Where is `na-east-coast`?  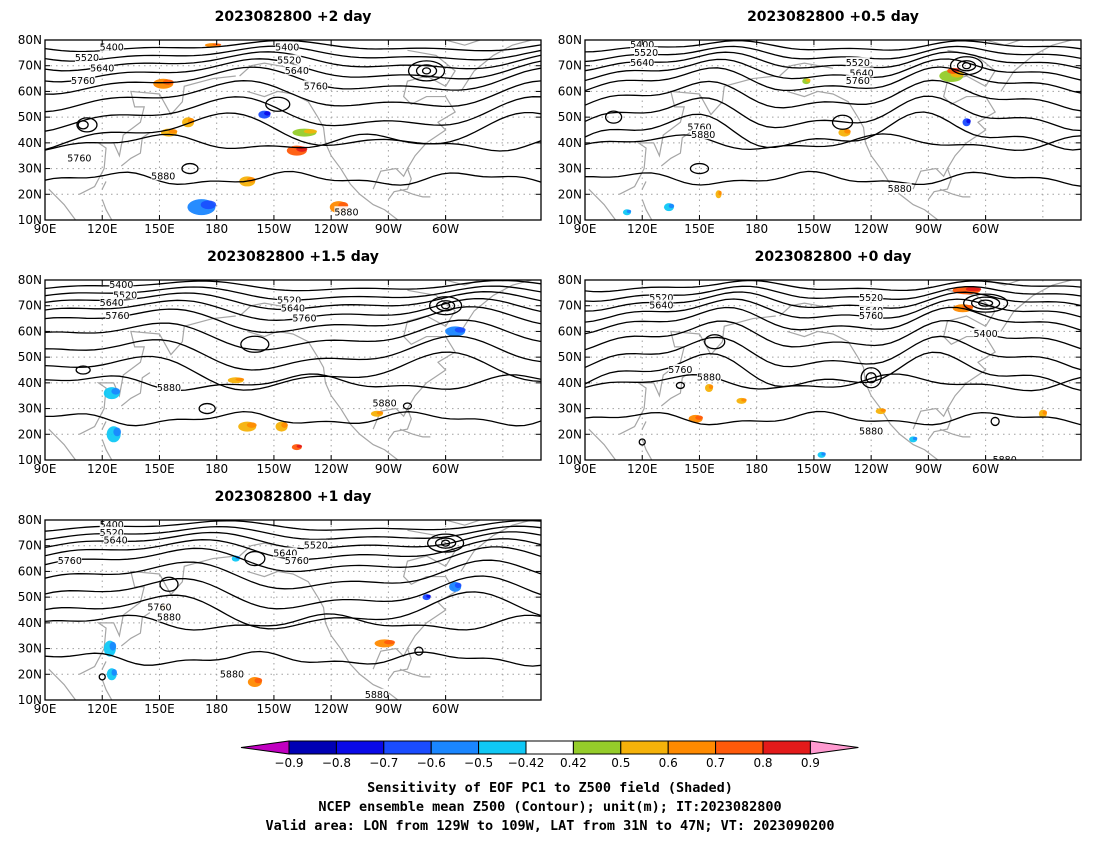 na-east-coast is located at coordinates (429, 589).